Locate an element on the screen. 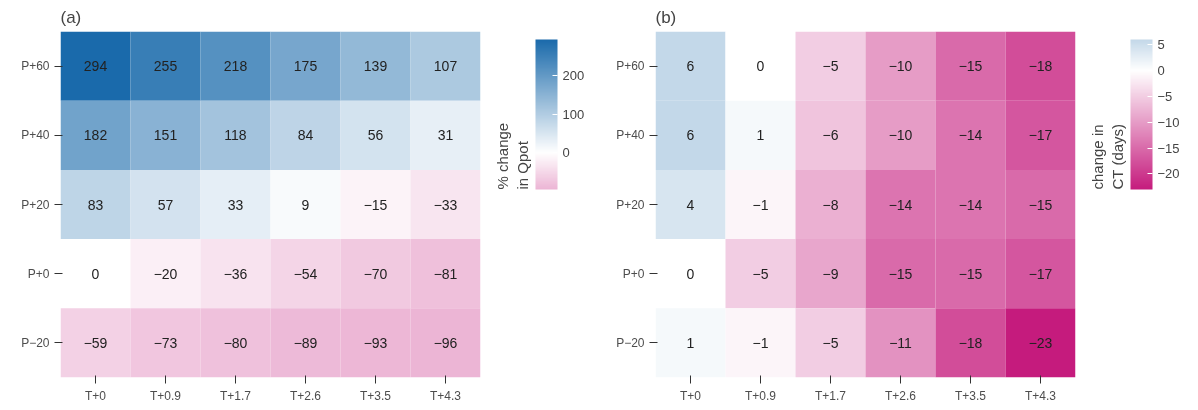 Image resolution: width=1198 pixels, height=410 pixels. data-label: 31 is located at coordinates (445, 135).